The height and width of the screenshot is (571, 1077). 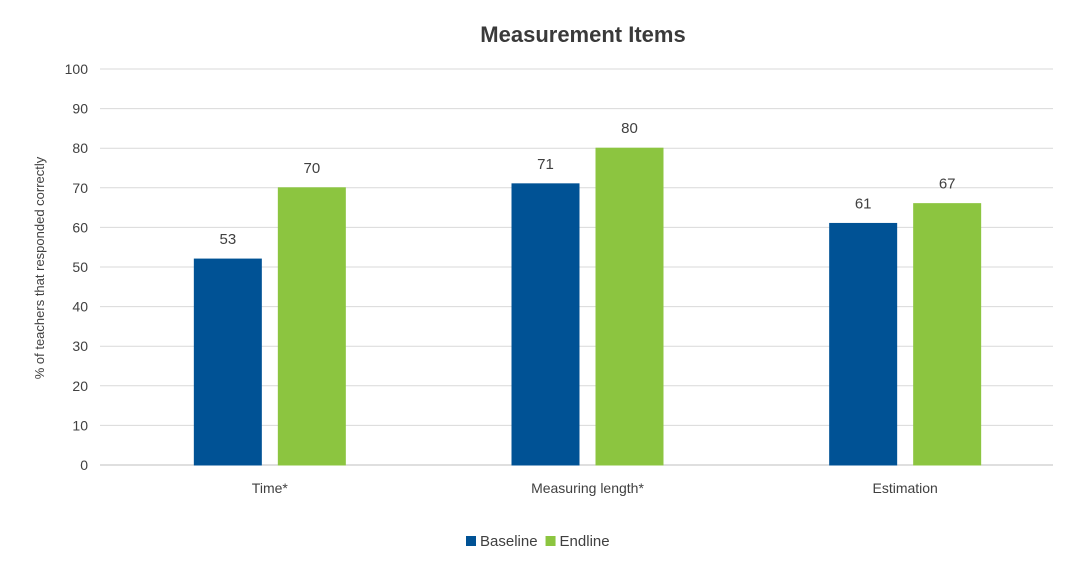 What do you see at coordinates (80, 307) in the screenshot?
I see `y-tick-label: 40` at bounding box center [80, 307].